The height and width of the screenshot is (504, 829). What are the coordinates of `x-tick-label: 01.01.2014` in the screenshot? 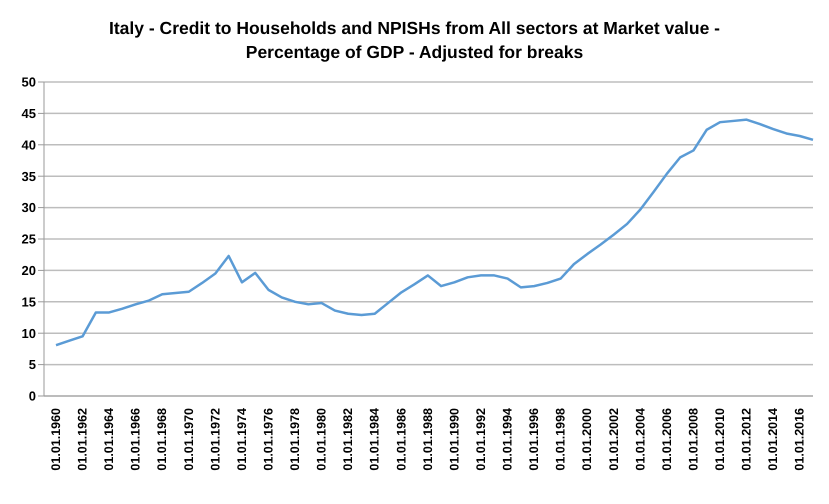 It's located at (773, 439).